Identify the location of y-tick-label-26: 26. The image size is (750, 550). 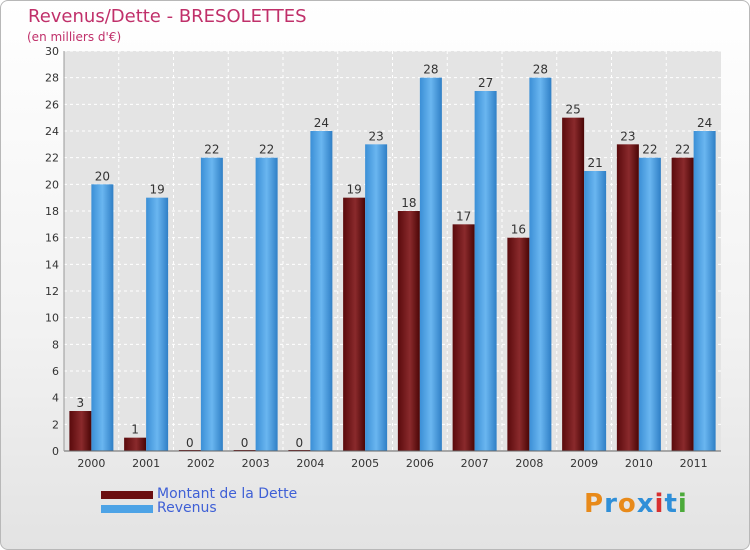
(52, 104).